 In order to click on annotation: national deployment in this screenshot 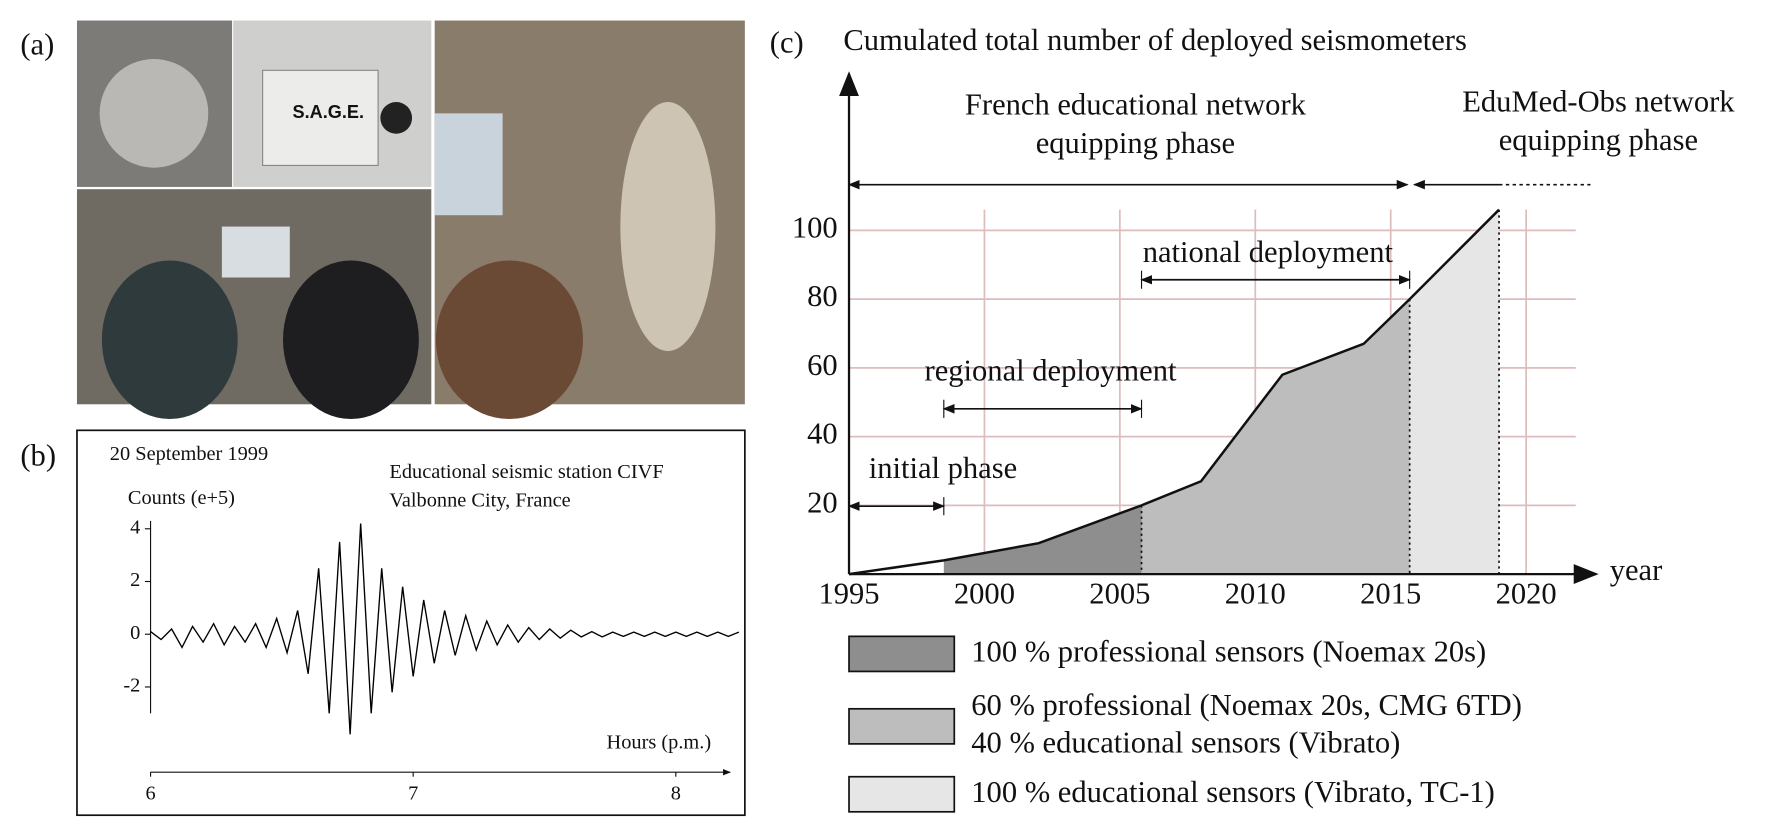, I will do `click(1268, 252)`.